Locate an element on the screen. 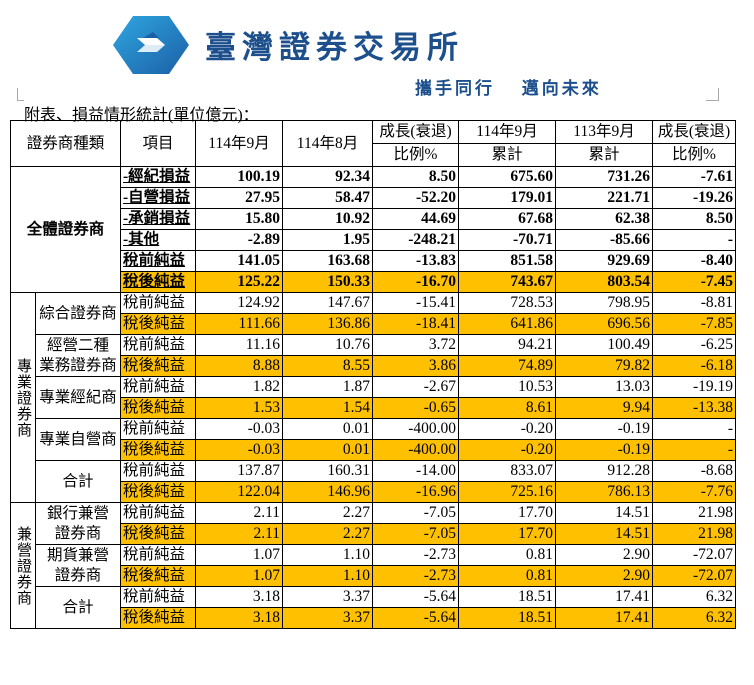  row-item: -承銷損益 is located at coordinates (158, 219).